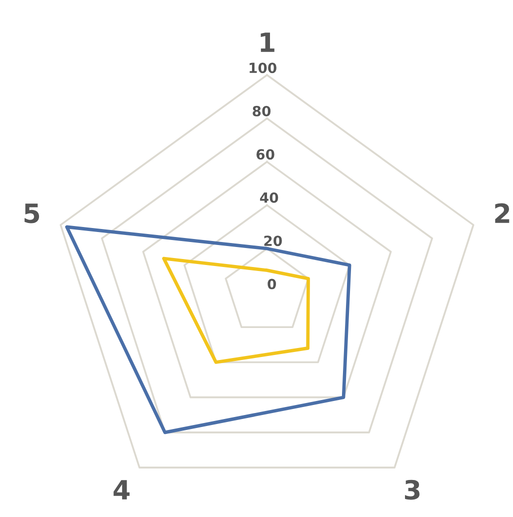  I want to click on spoke-label: 1, so click(267, 42).